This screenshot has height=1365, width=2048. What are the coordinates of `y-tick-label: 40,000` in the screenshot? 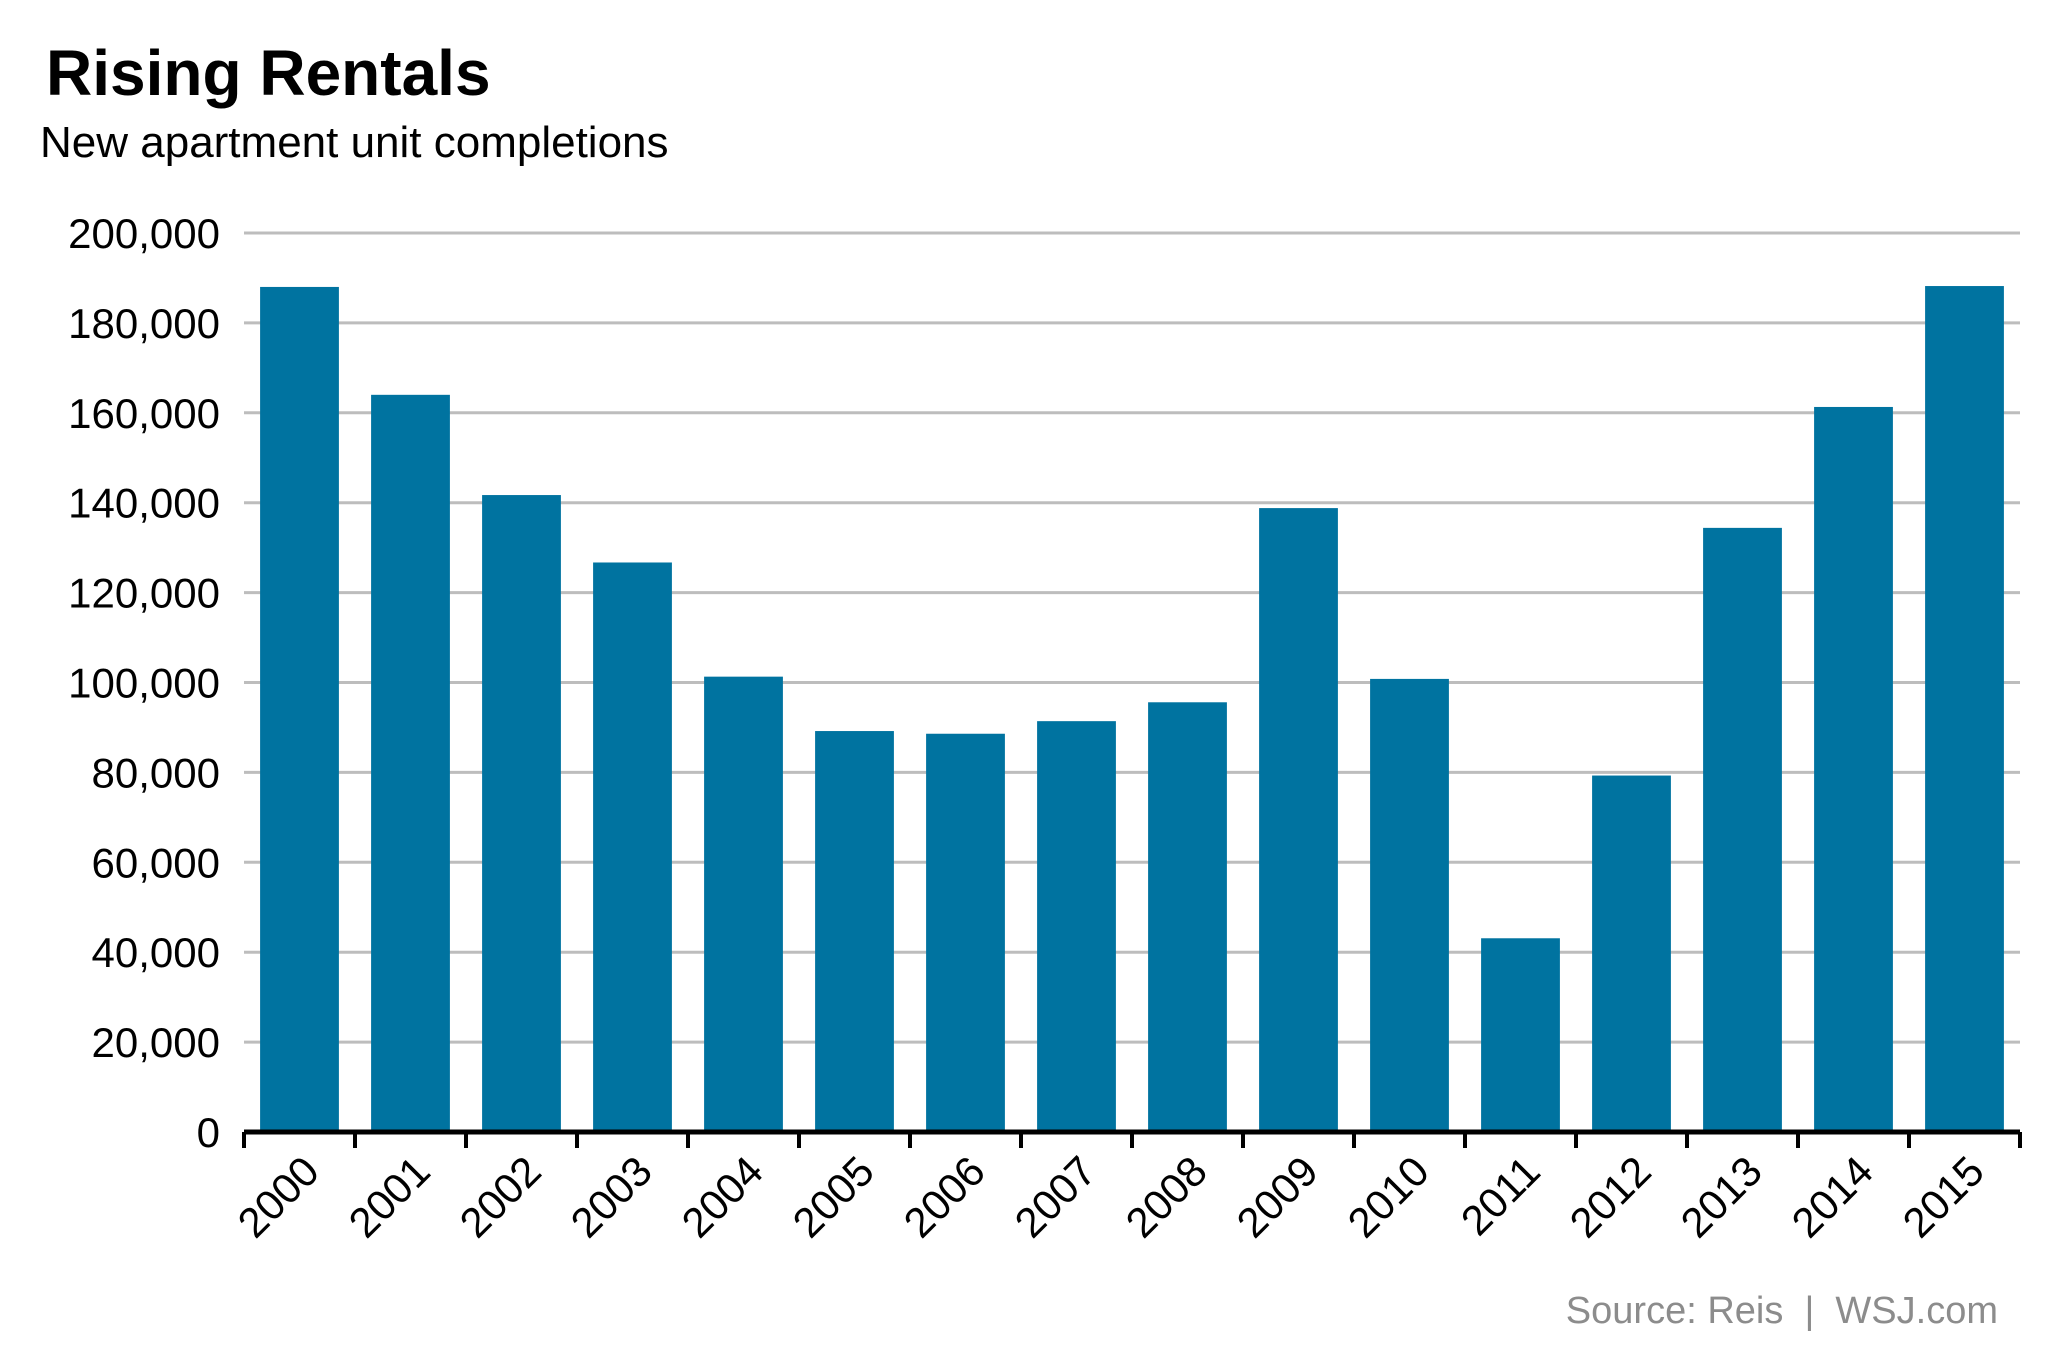 It's located at (156, 952).